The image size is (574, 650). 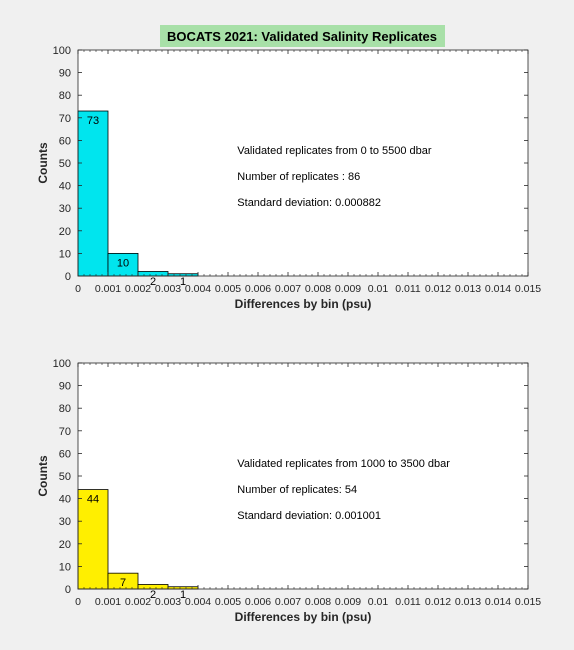 I want to click on replicates-annotation: Standard deviation: 0.001001, so click(x=309, y=516).